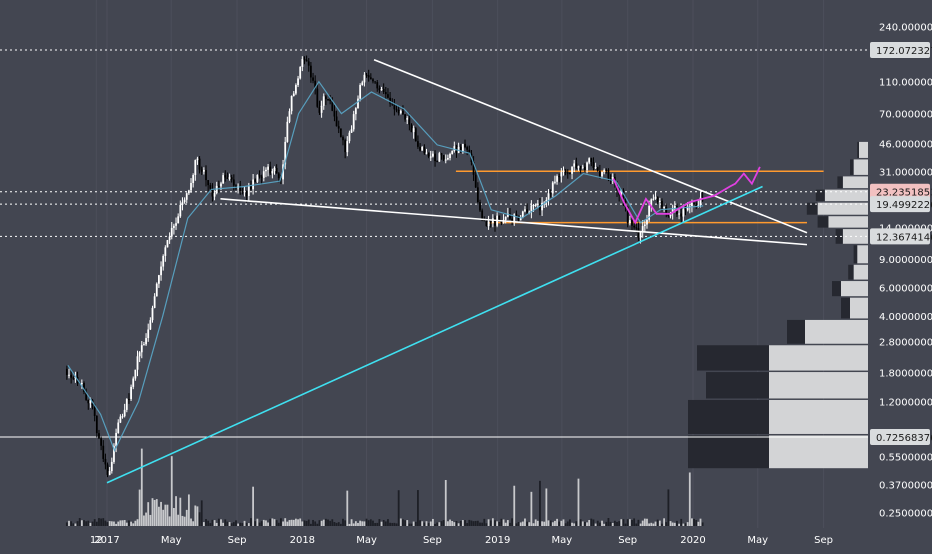  I want to click on price-label-box, so click(900, 437).